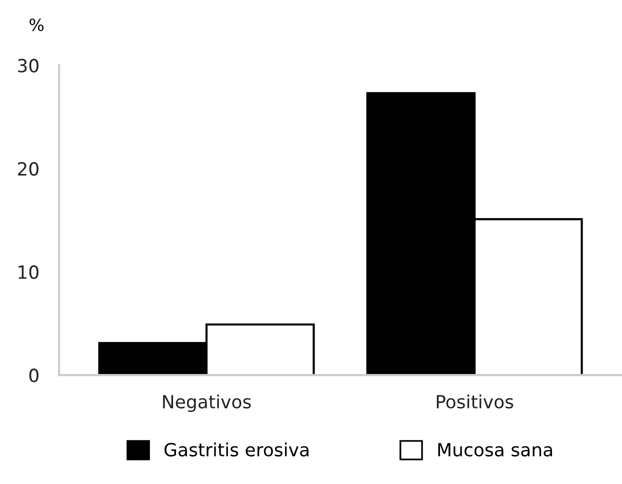 This screenshot has height=484, width=622. I want to click on y-tick-label: 20, so click(28, 169).